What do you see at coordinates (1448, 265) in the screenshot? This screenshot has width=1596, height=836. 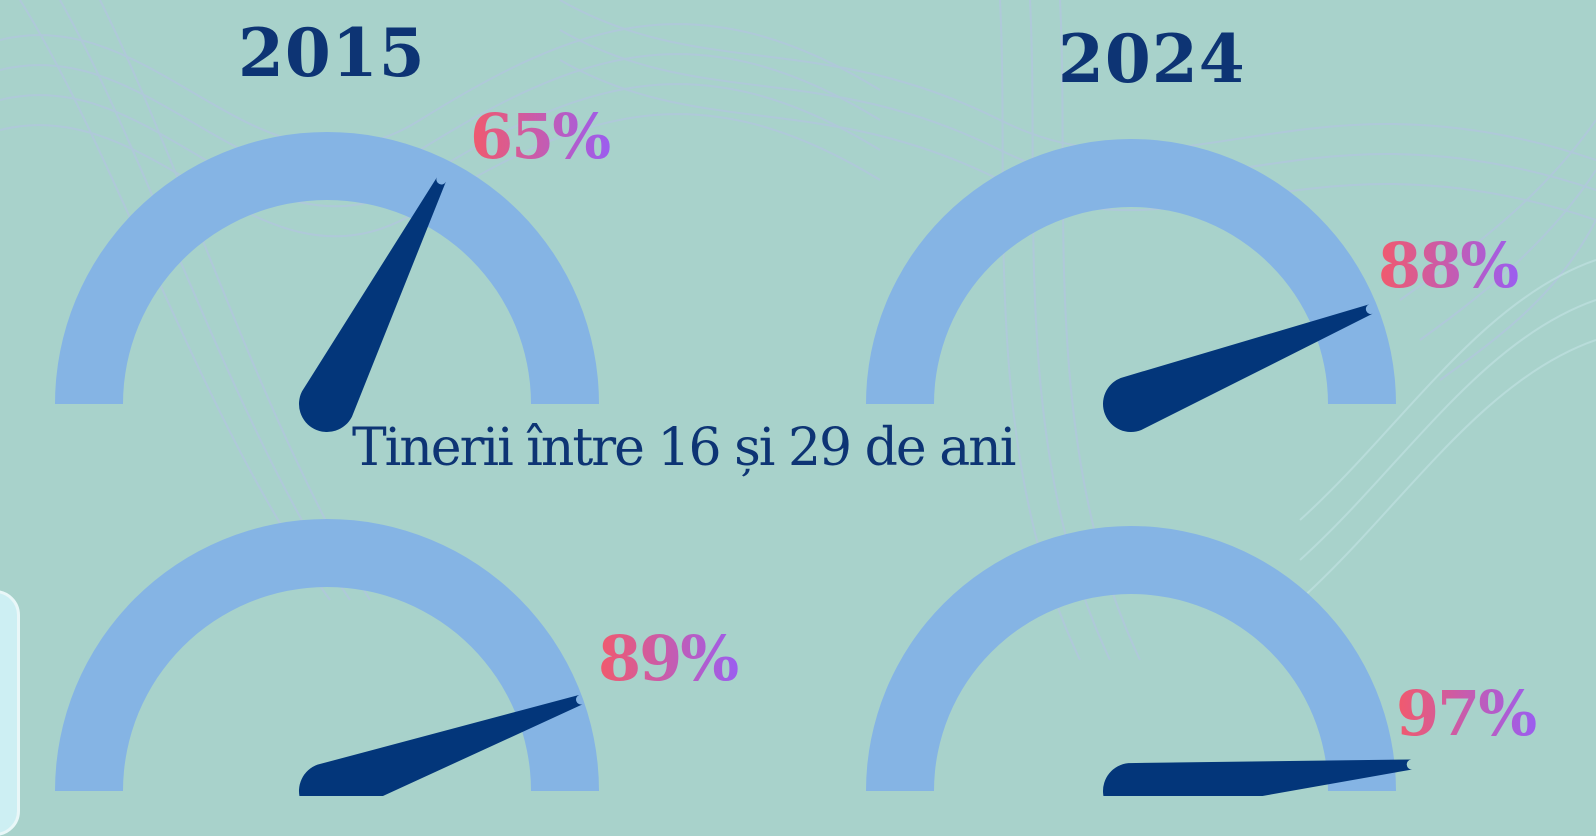 I see `gauge-value-label: 88%` at bounding box center [1448, 265].